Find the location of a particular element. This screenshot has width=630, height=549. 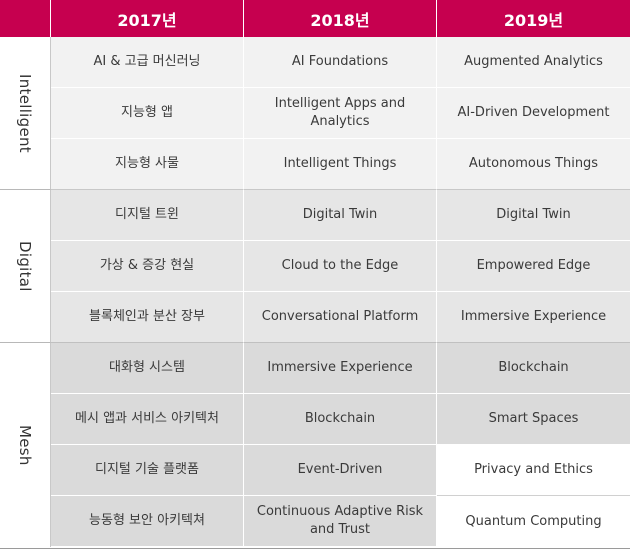

header-2019: 2019년 is located at coordinates (533, 18).